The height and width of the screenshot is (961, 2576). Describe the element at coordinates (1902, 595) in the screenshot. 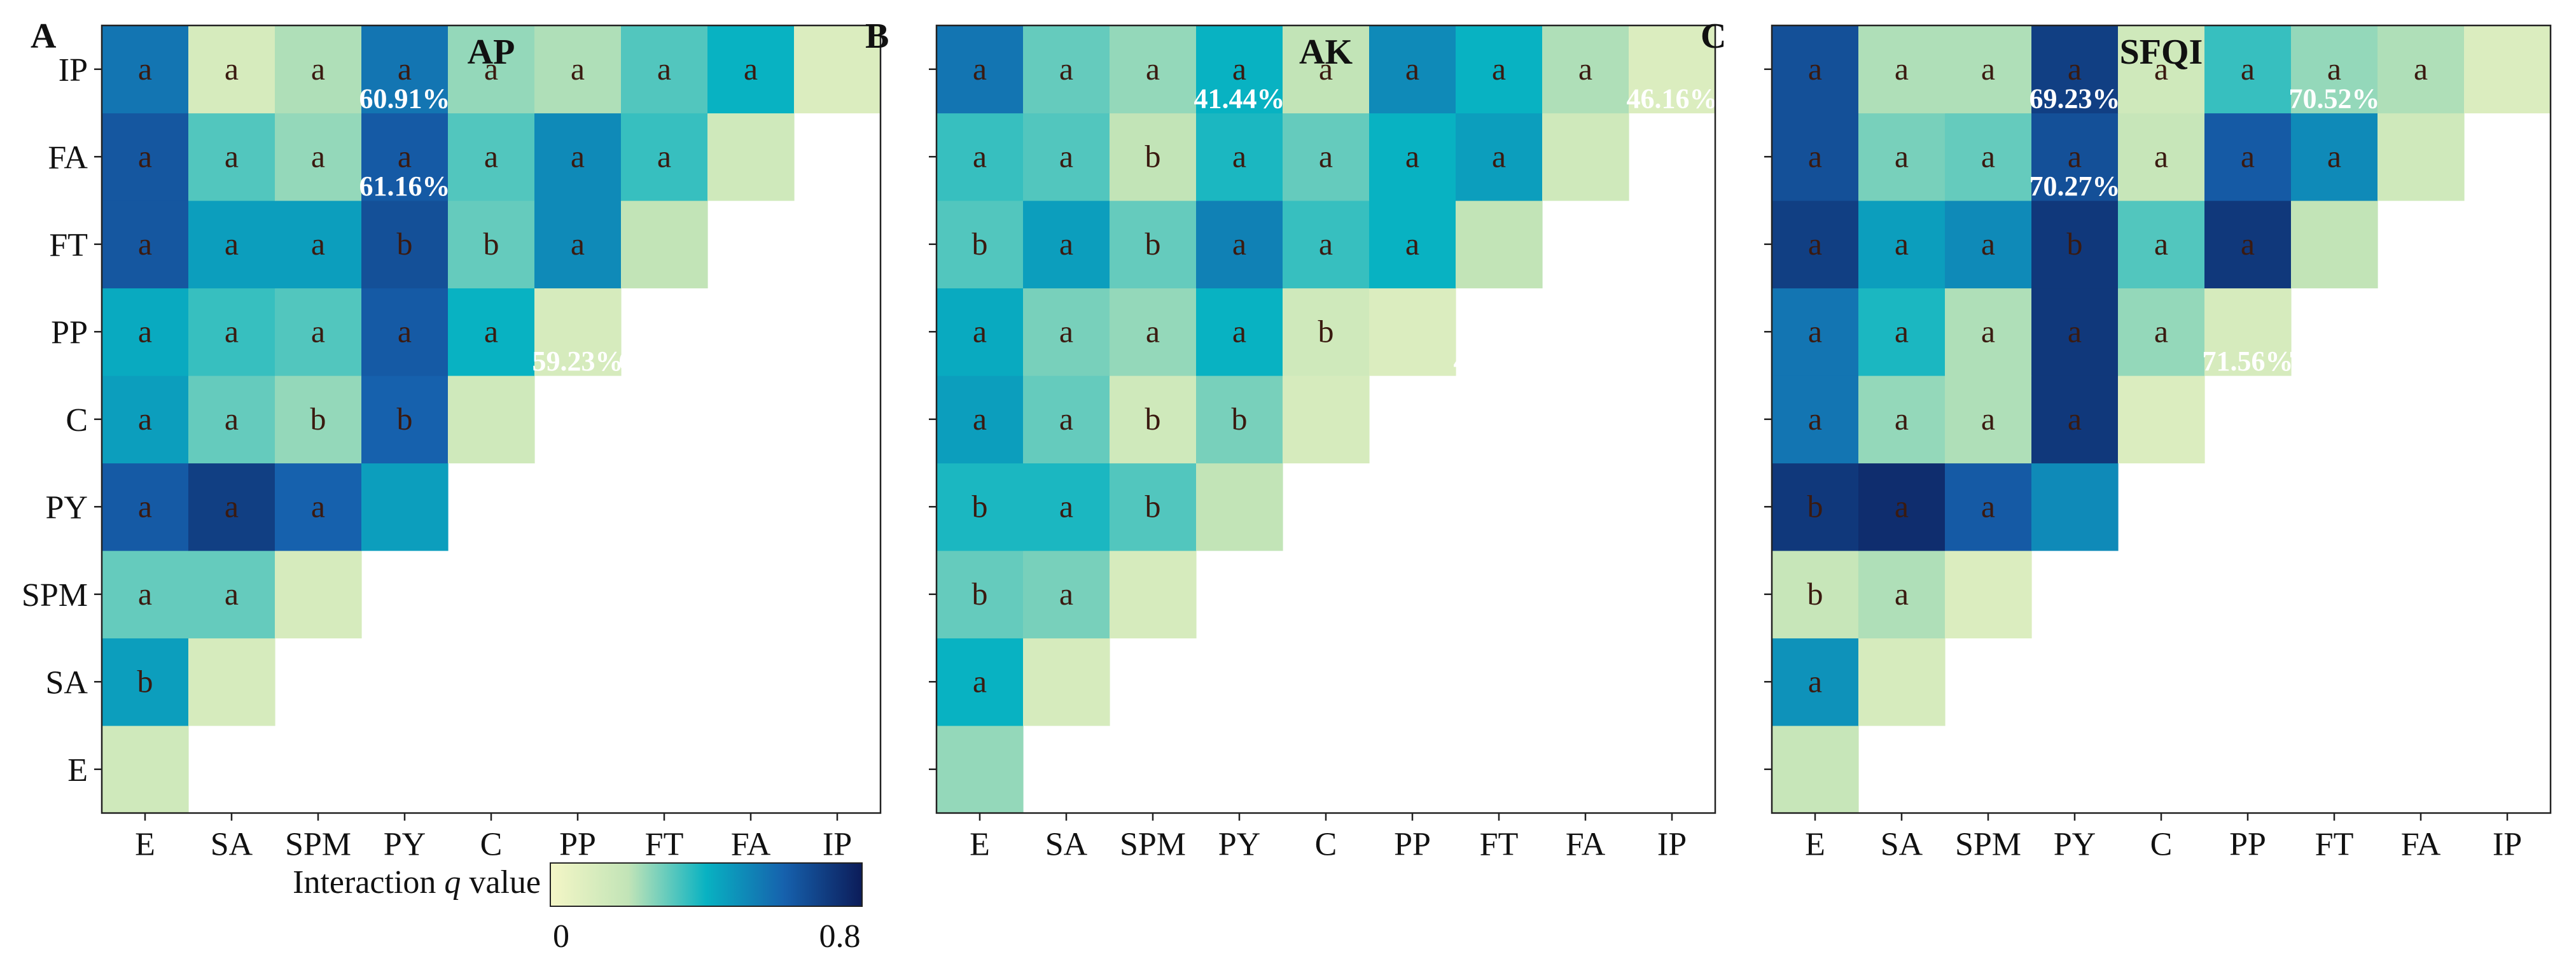

I see `heatmap-cell-SPM-SA` at that location.